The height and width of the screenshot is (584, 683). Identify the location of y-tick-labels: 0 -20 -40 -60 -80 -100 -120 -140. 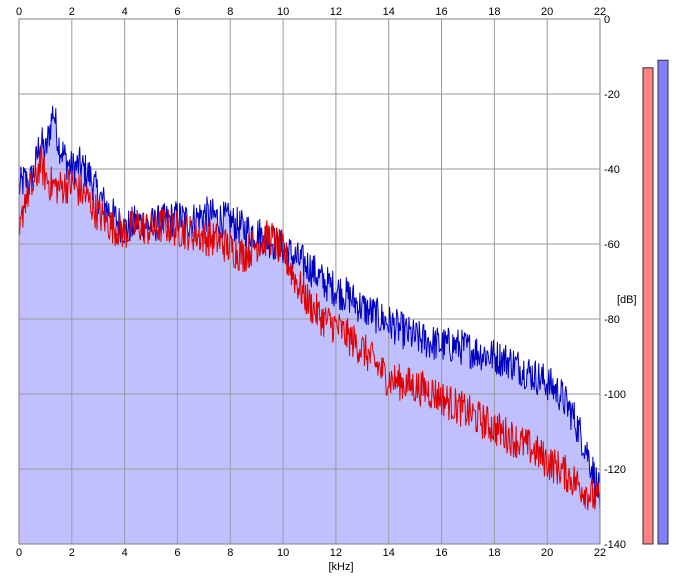
(615, 282).